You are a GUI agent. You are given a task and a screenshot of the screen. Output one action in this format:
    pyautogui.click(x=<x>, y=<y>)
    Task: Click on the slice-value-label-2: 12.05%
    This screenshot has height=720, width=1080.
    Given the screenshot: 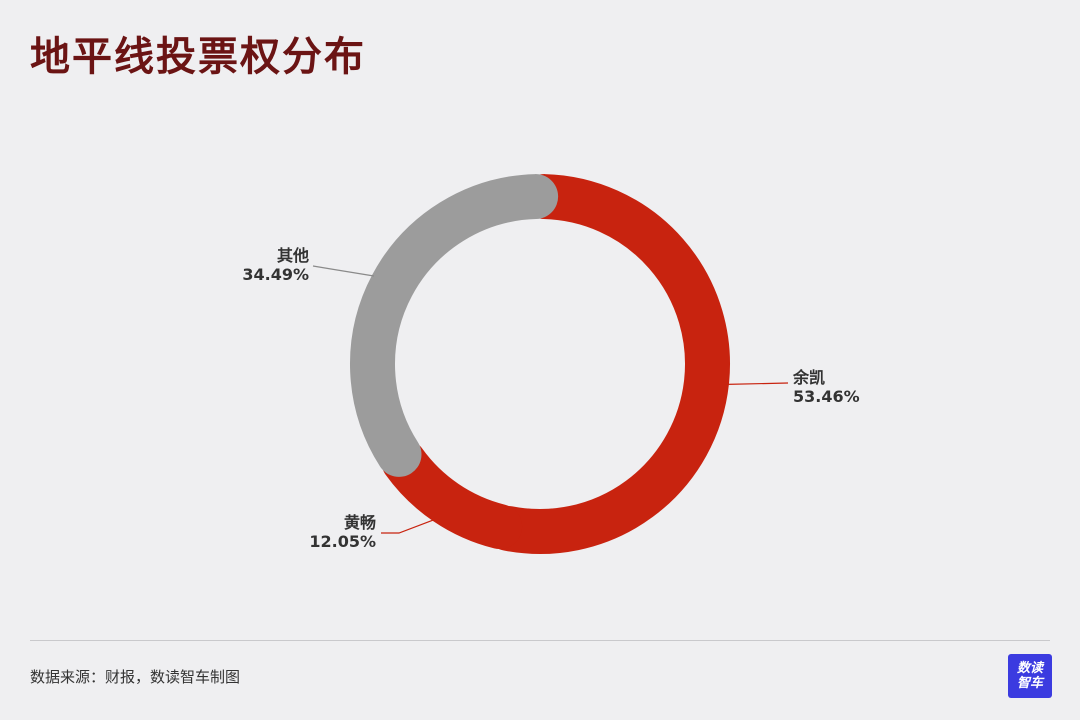 What is the action you would take?
    pyautogui.click(x=342, y=541)
    